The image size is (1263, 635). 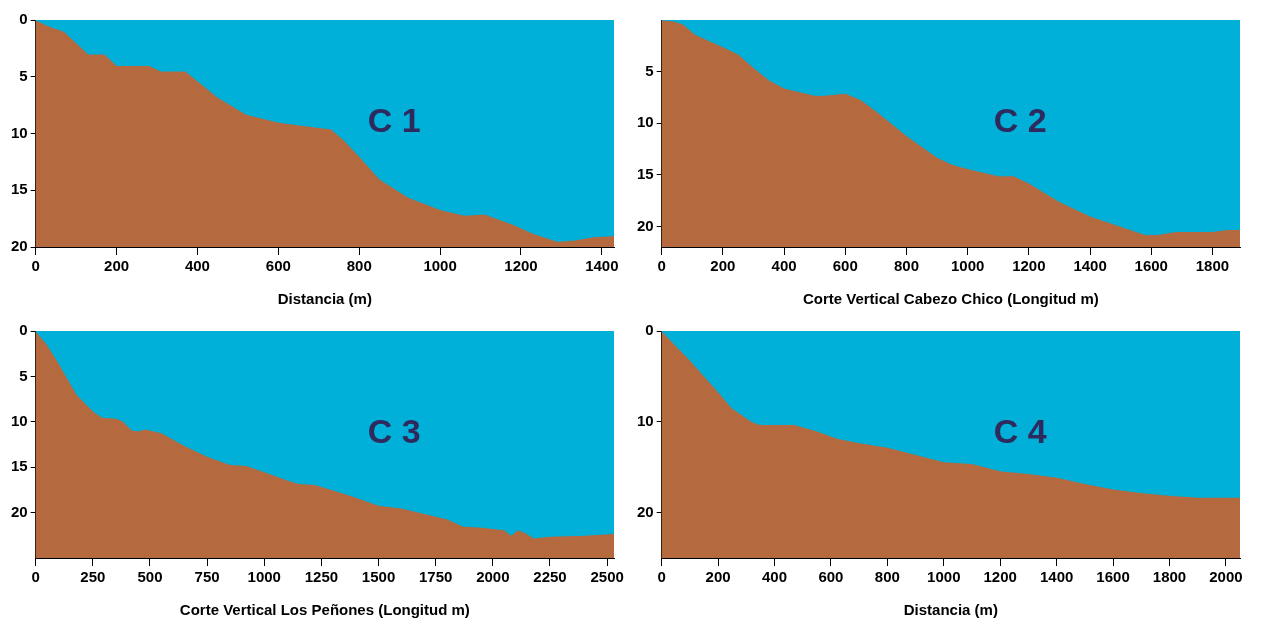 What do you see at coordinates (1020, 119) in the screenshot?
I see `annotation: C 2` at bounding box center [1020, 119].